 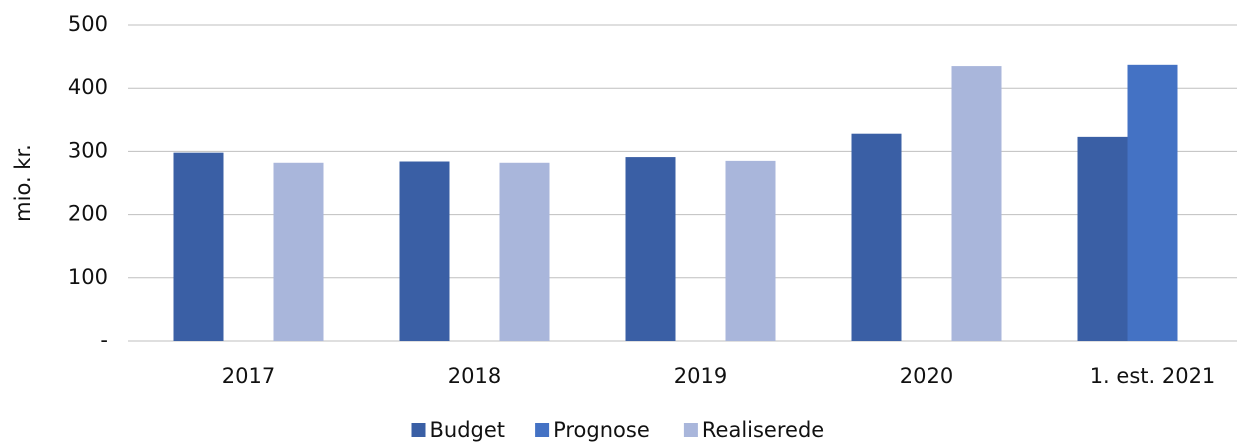 What do you see at coordinates (88, 87) in the screenshot?
I see `y-tick-label: 400` at bounding box center [88, 87].